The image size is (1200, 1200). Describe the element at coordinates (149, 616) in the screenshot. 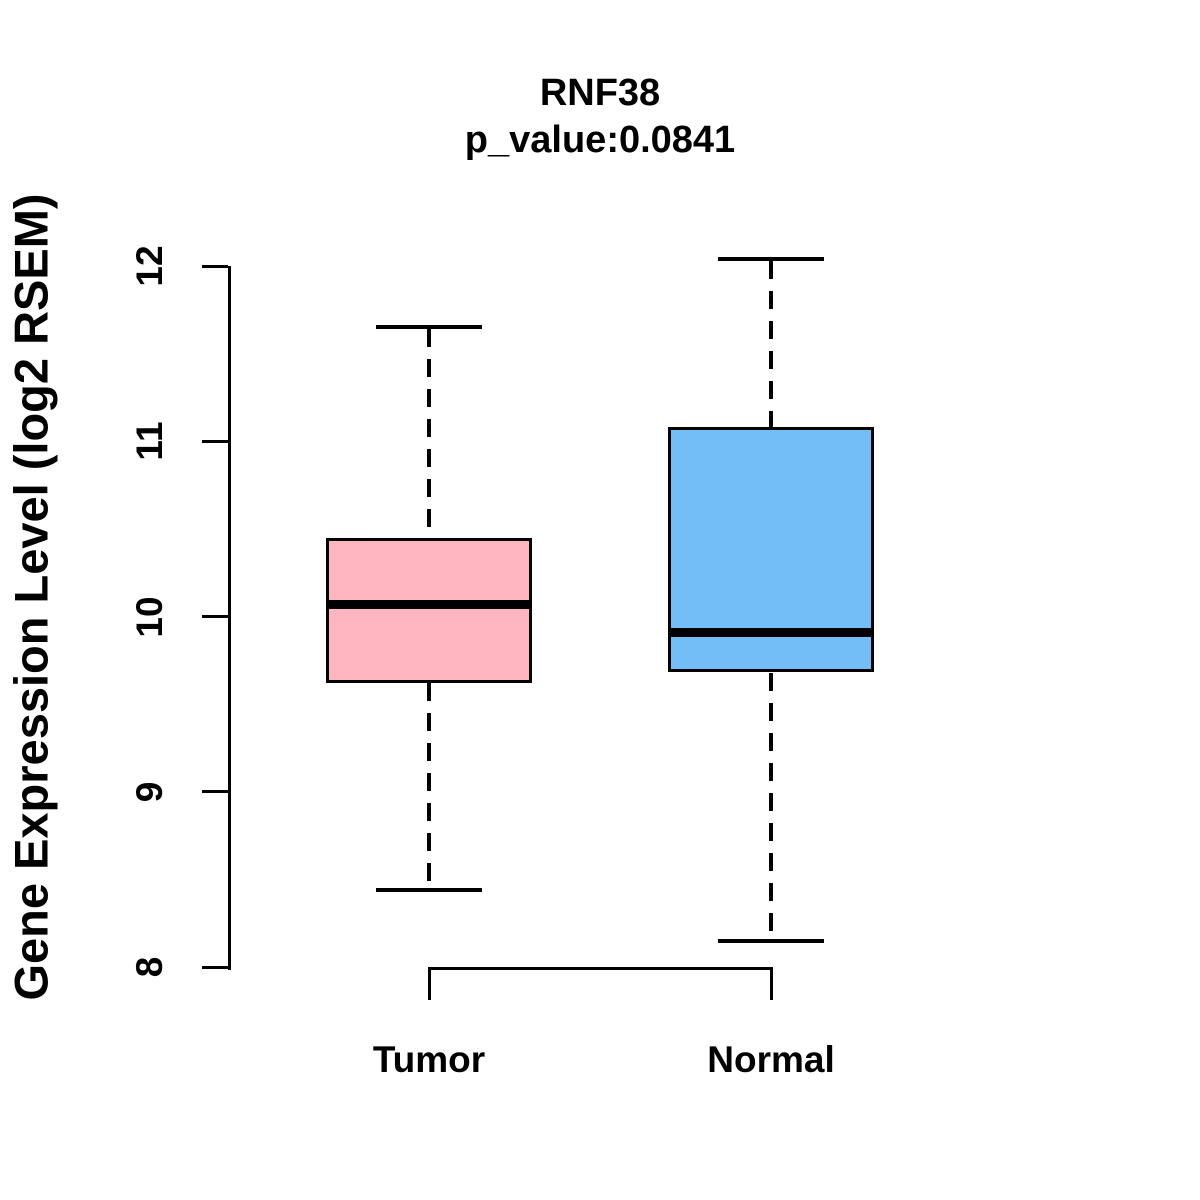

I see `y-tick-label: 10` at that location.